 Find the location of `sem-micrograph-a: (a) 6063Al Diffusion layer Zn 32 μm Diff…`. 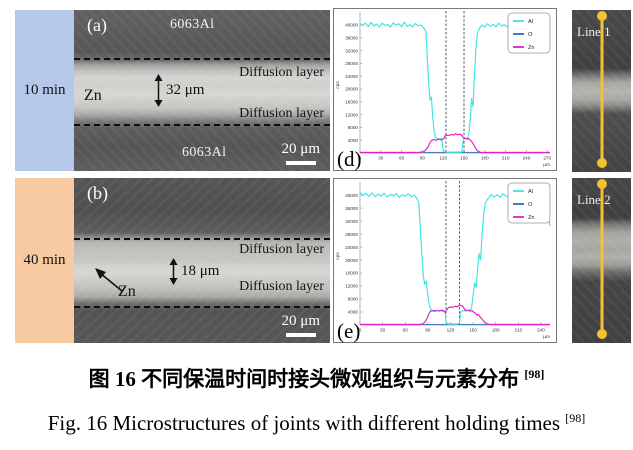

sem-micrograph-a: (a) 6063Al Diffusion layer Zn 32 μm Diff… is located at coordinates (202, 90).